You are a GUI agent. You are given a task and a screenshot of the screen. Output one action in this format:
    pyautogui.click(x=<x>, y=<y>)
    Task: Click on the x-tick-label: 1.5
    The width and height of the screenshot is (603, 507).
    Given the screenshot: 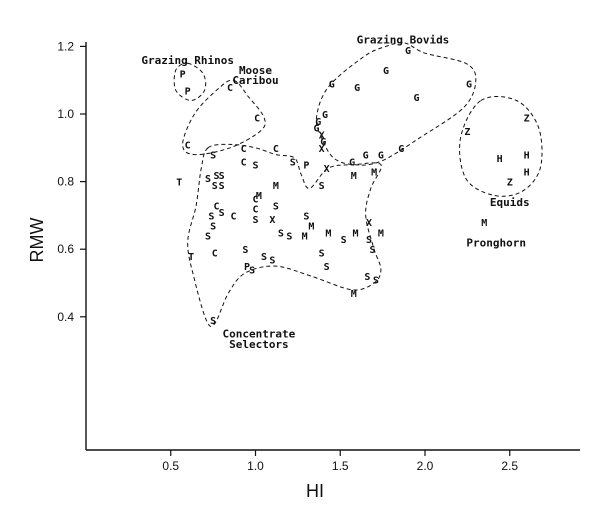 What is the action you would take?
    pyautogui.click(x=340, y=466)
    